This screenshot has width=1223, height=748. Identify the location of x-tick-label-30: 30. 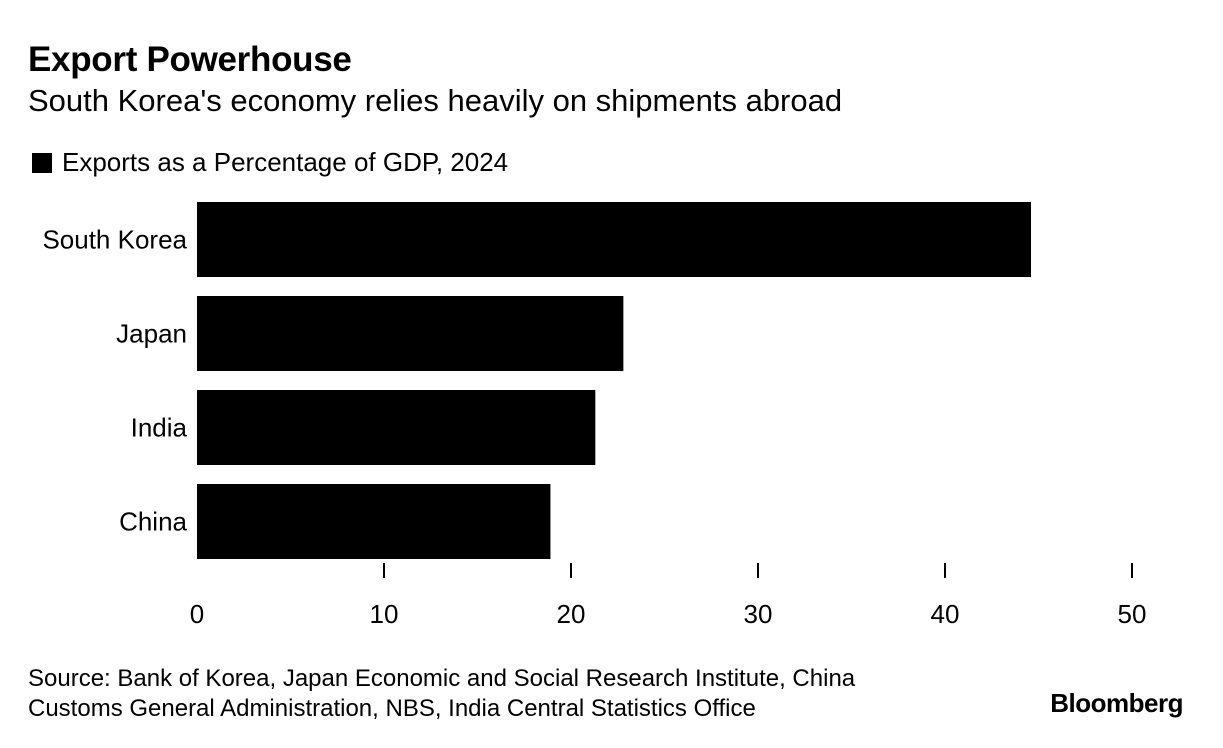
(758, 614).